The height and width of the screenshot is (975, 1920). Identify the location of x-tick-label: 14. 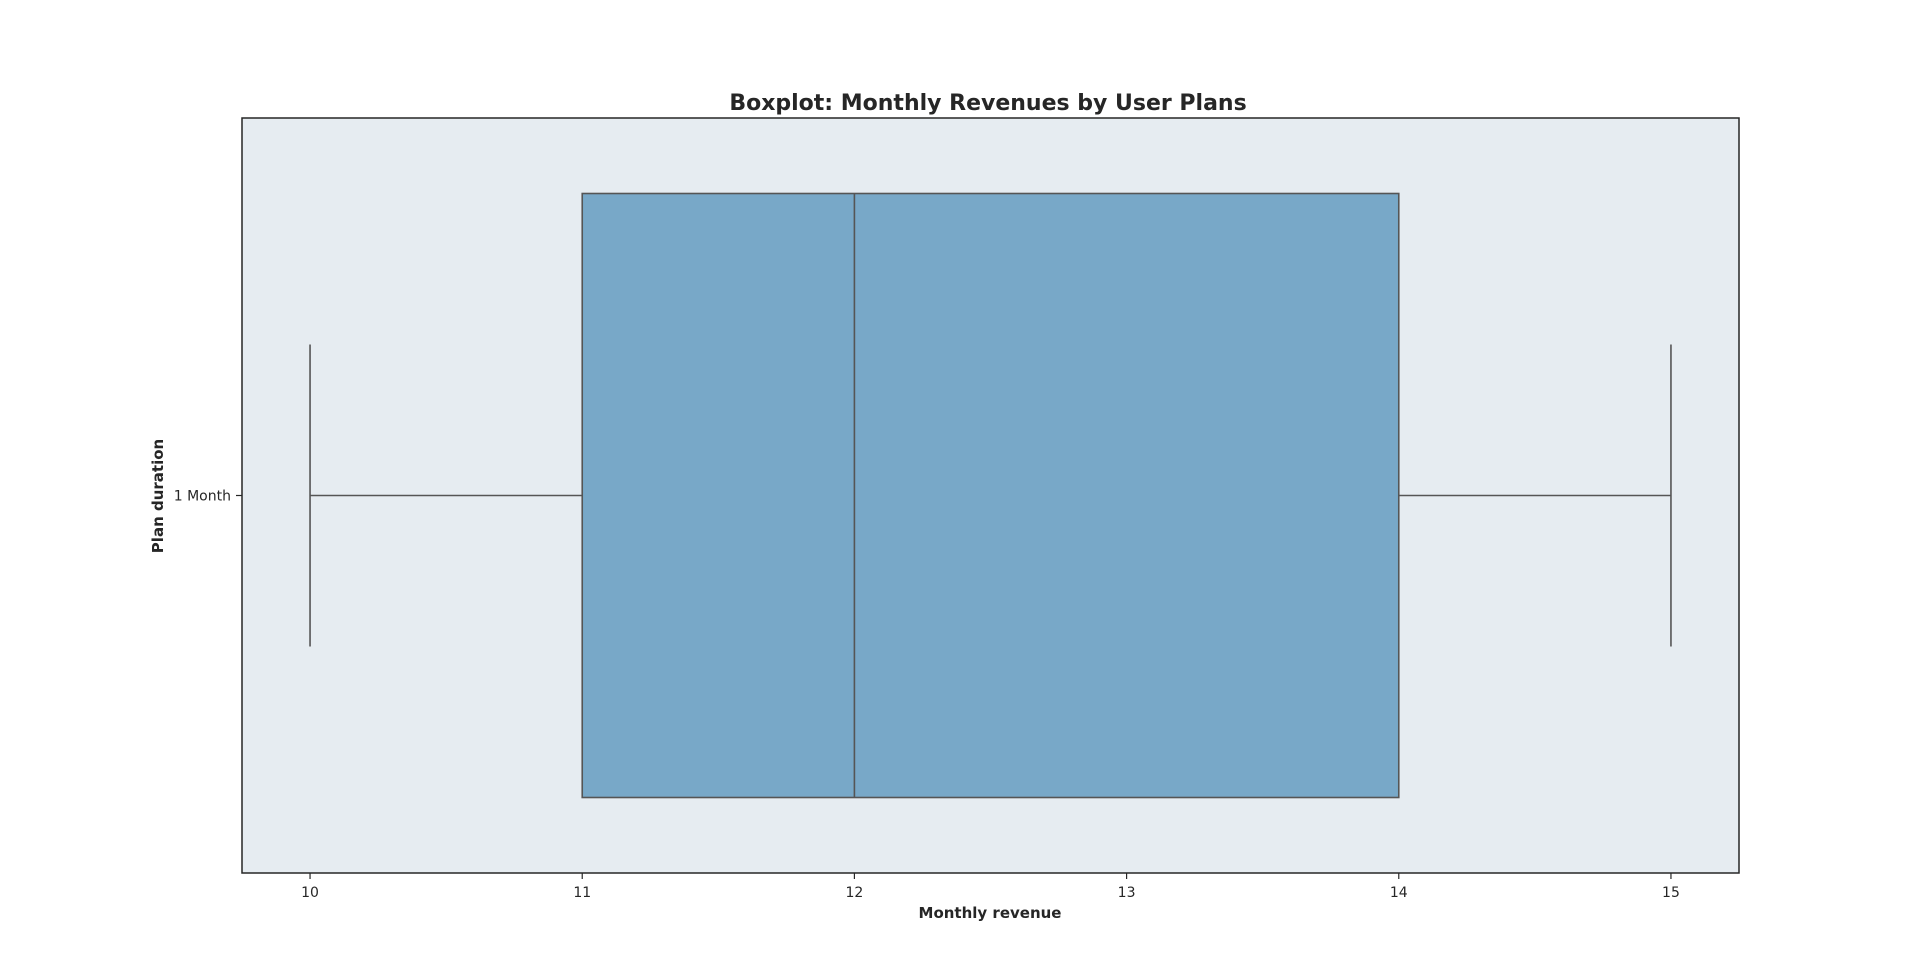
(1399, 893).